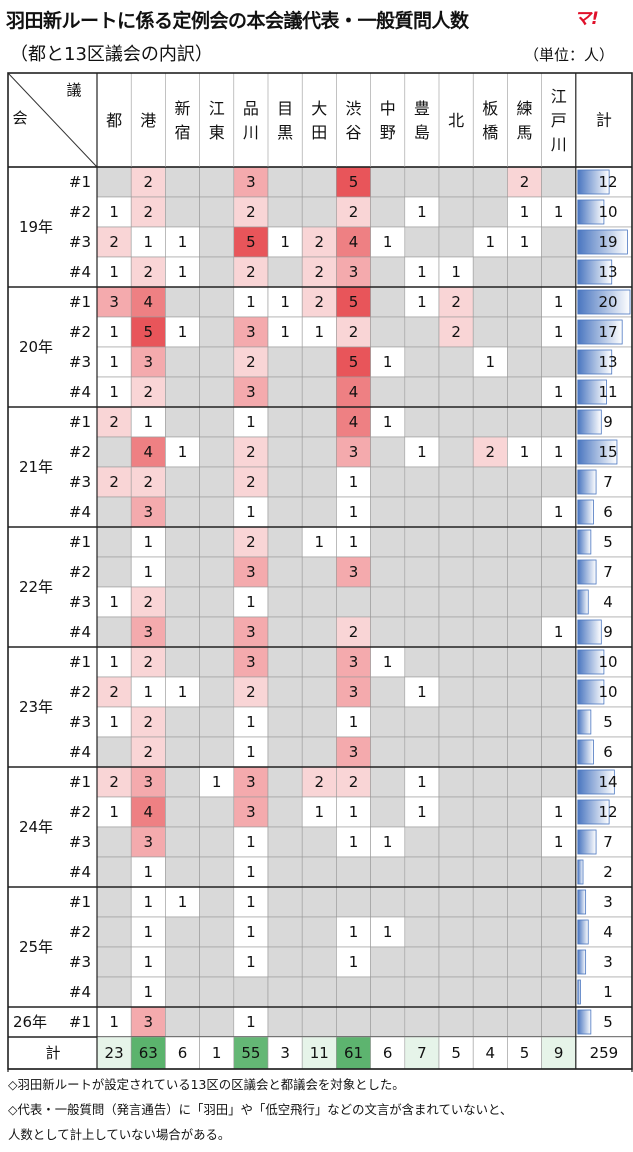 The height and width of the screenshot is (1152, 633). I want to click on note-line: ◇羽田新ルートが設定されている13区の区議会と都議会を対象とした。, so click(206, 1084).